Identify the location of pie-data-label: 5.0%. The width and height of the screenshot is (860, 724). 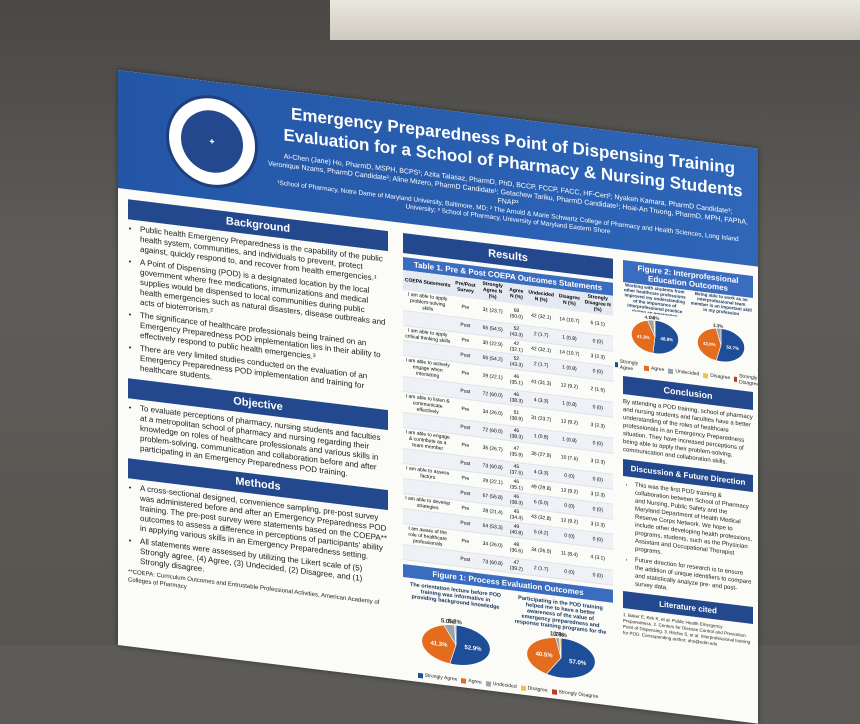
(447, 622).